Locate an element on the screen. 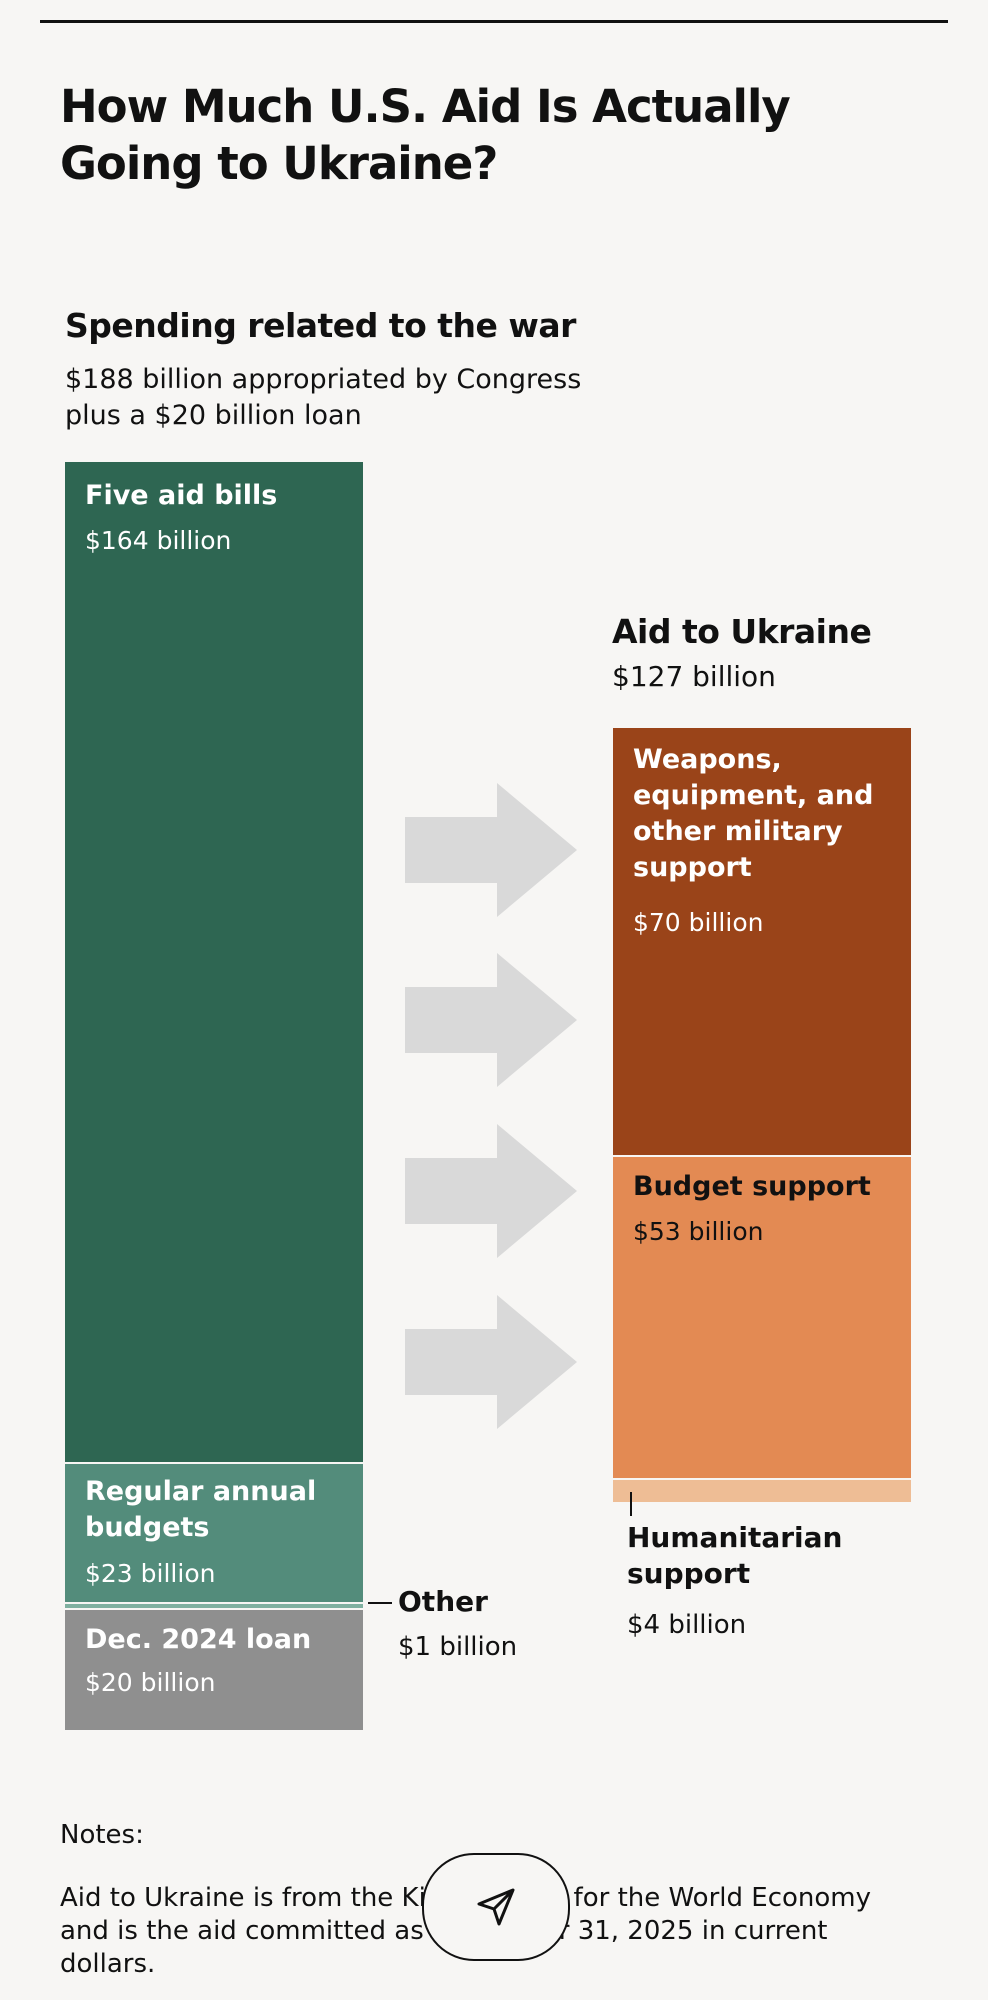  segment-label: Regular annual budgets is located at coordinates (201, 1509).